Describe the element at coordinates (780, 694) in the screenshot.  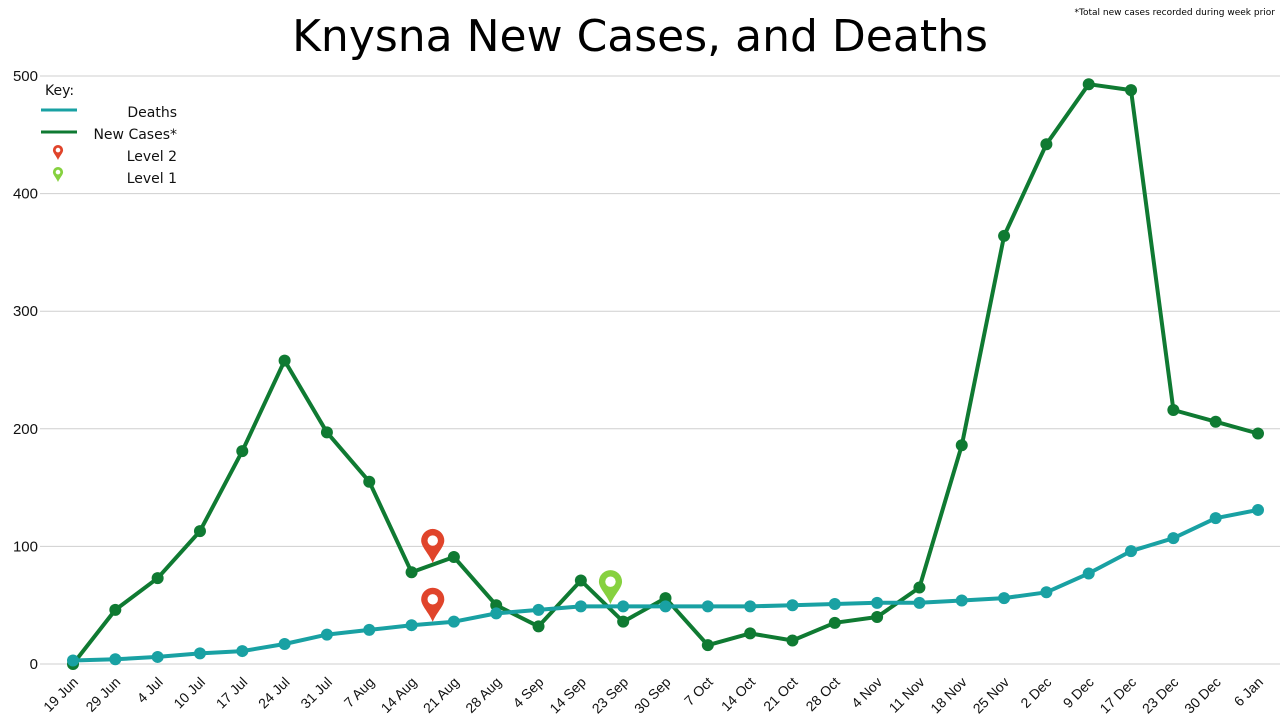
I see `x-tick-label: 21 Oct` at that location.